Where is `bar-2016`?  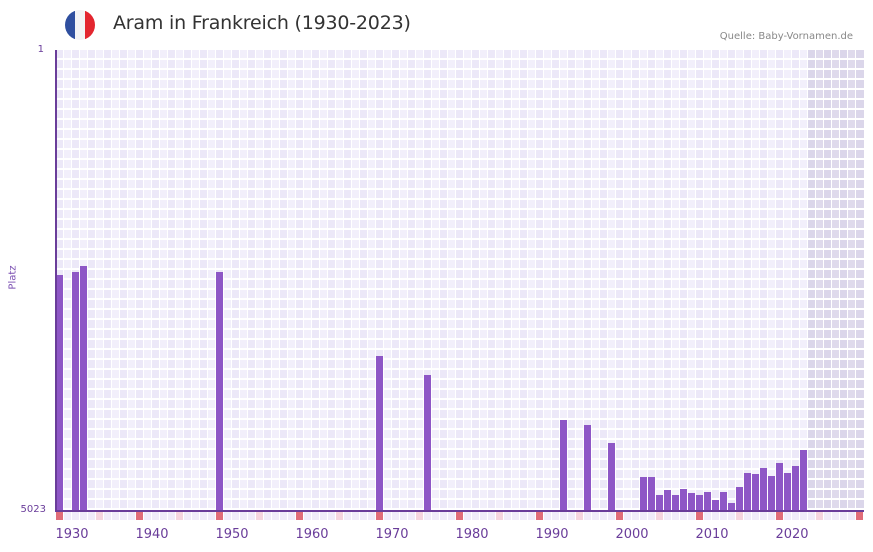 bar-2016 is located at coordinates (747, 491).